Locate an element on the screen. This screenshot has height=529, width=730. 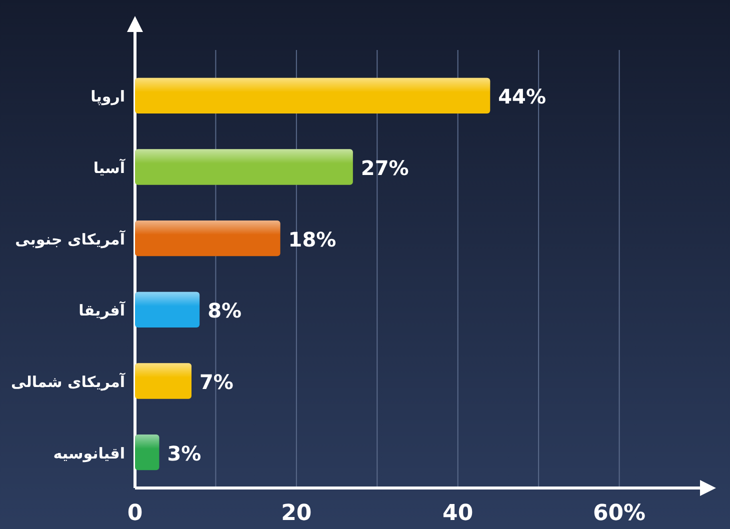
y-tick-label: اروپا is located at coordinates (107, 97).